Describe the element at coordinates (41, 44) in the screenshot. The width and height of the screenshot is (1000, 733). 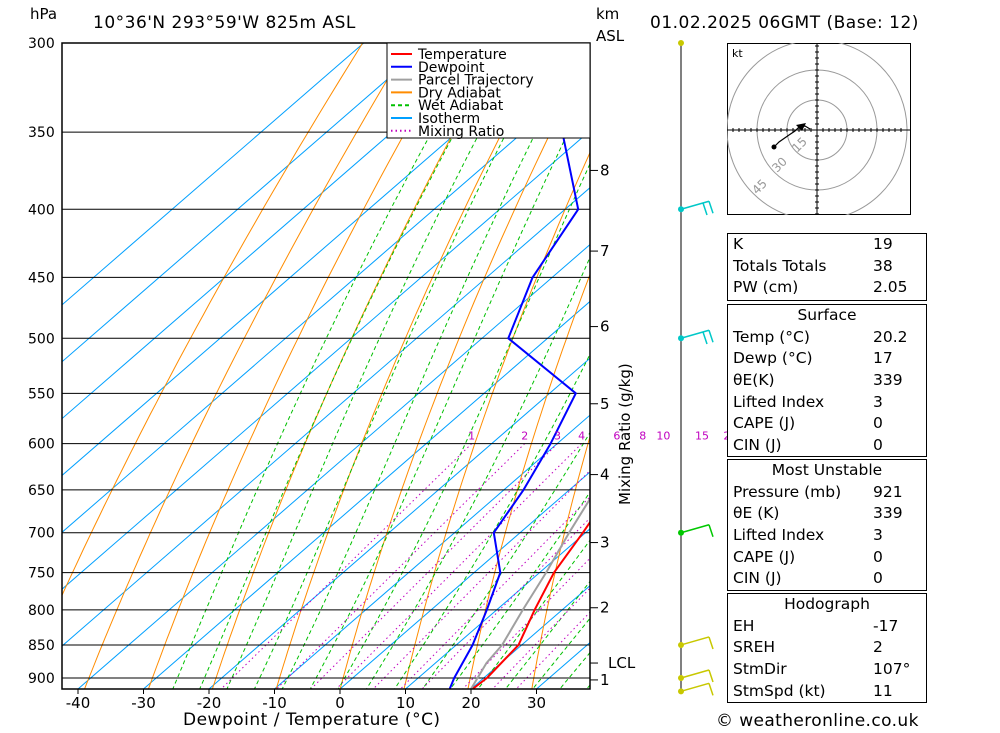
I see `pressure-tick-label: 300` at that location.